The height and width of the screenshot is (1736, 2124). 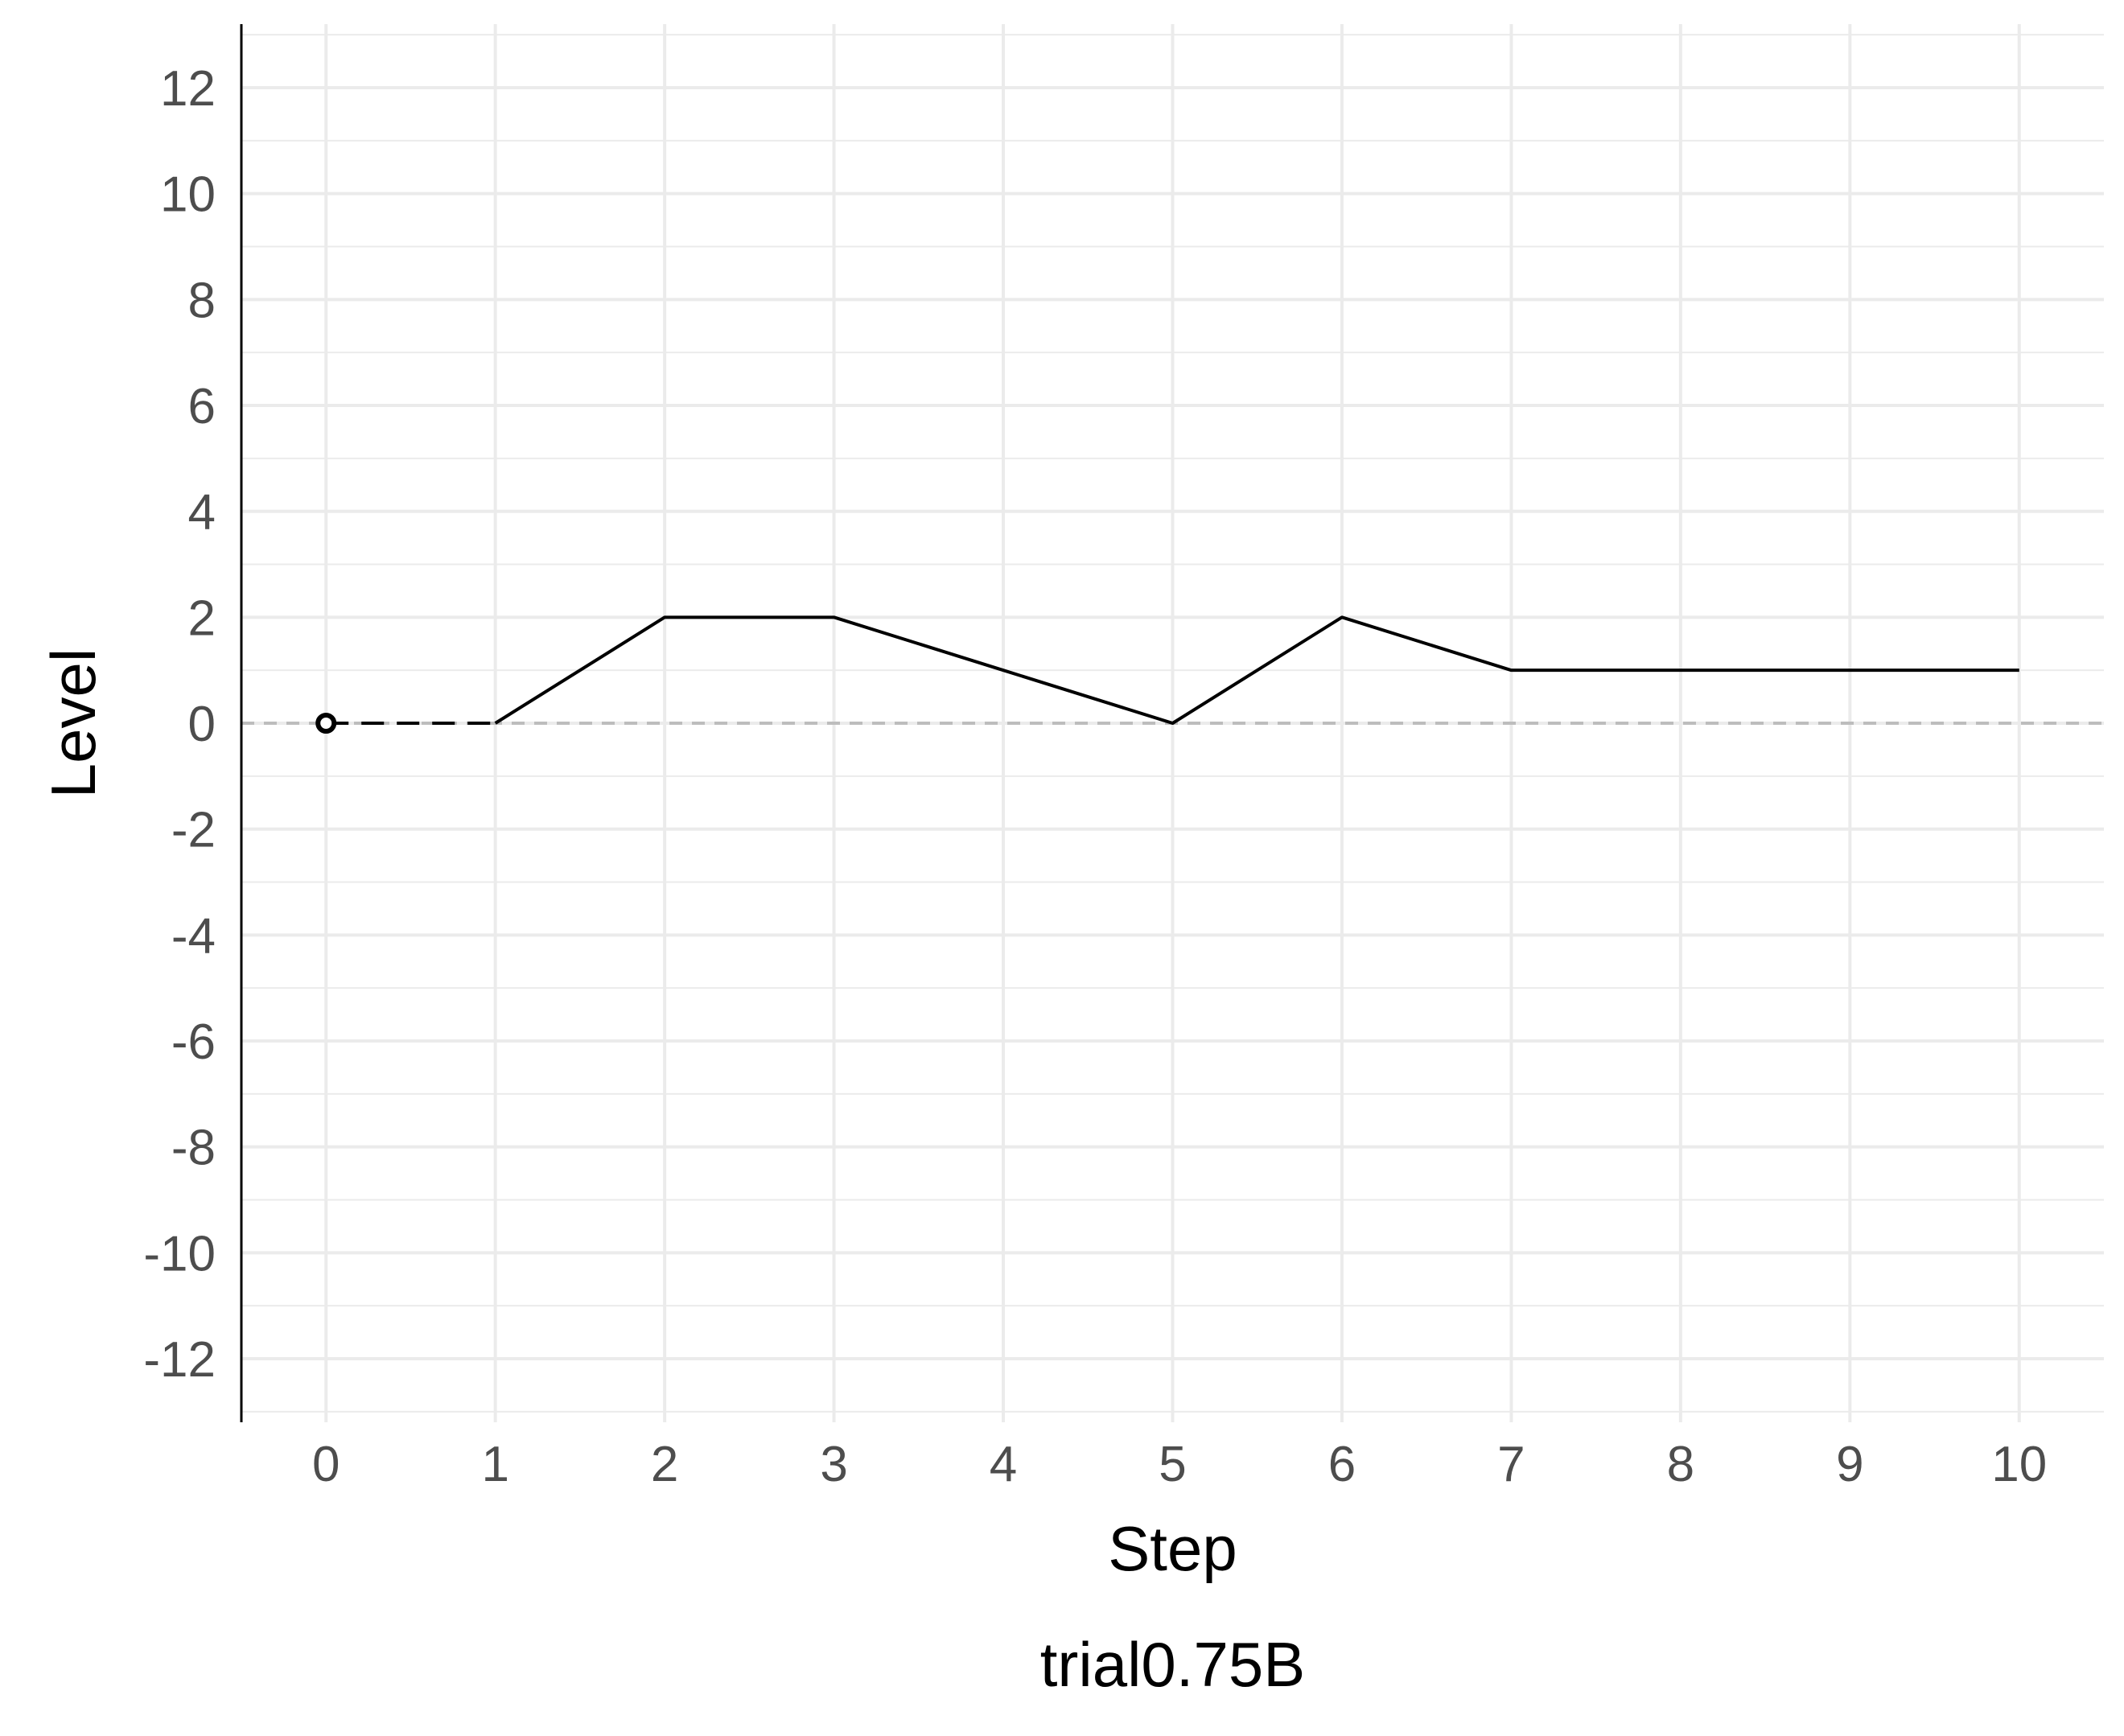 What do you see at coordinates (193, 830) in the screenshot?
I see `y-tick-label: -2` at bounding box center [193, 830].